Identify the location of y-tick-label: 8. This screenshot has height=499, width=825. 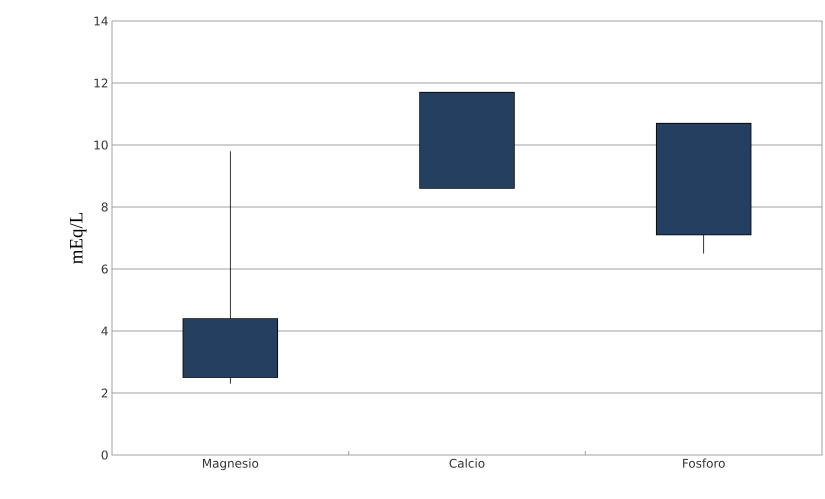
(105, 207).